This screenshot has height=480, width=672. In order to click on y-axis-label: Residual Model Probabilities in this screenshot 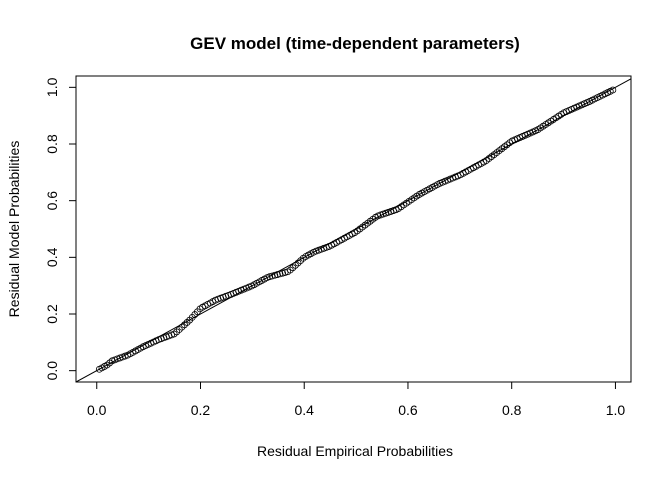, I will do `click(14, 229)`.